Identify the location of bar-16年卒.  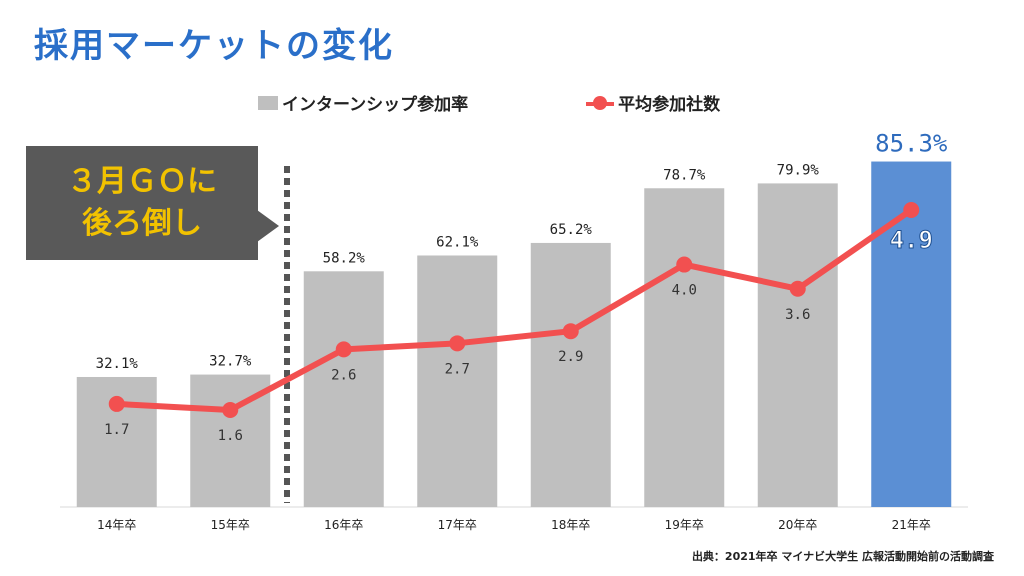
(343, 389).